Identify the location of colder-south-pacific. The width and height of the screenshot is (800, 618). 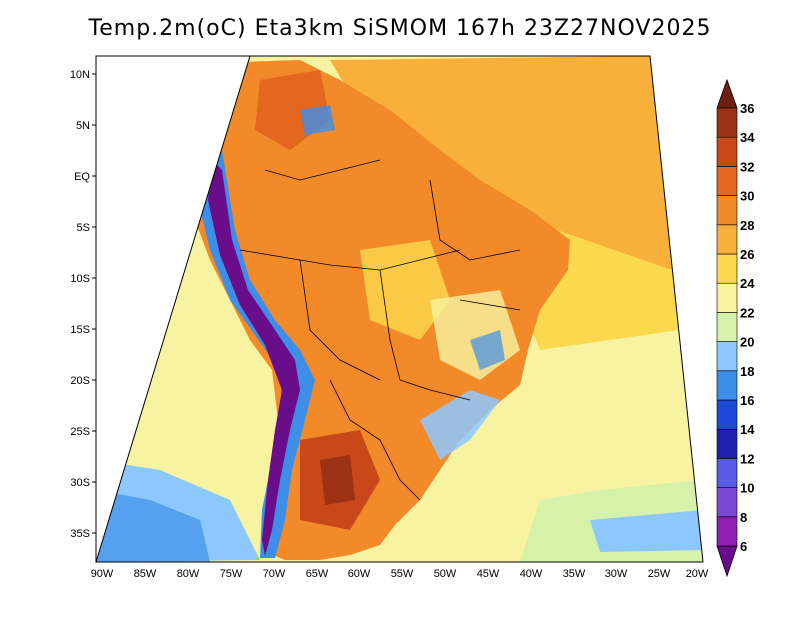
(153, 526).